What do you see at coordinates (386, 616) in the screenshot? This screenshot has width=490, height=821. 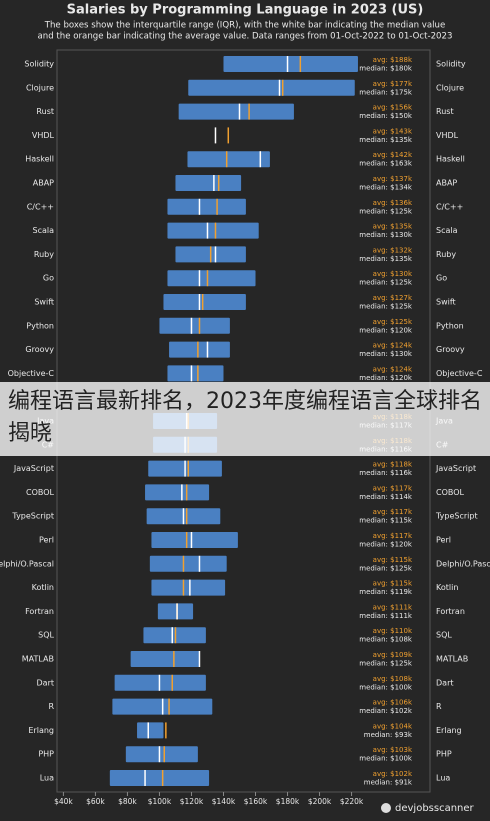 I see `median-label: median: $111k` at bounding box center [386, 616].